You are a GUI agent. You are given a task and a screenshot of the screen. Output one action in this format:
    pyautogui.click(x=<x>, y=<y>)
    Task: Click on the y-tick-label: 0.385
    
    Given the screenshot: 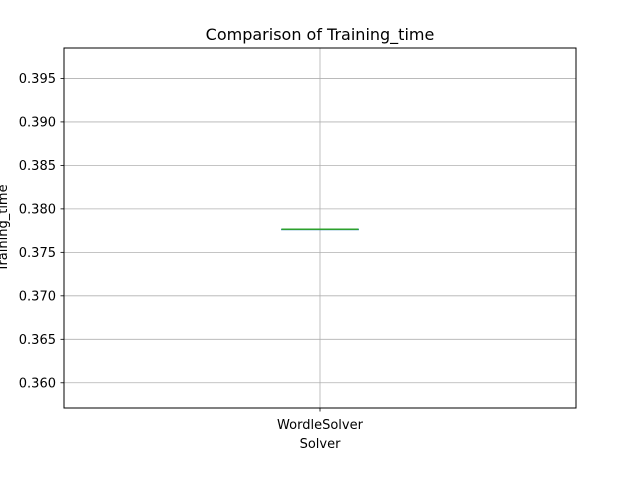 What is the action you would take?
    pyautogui.click(x=37, y=166)
    